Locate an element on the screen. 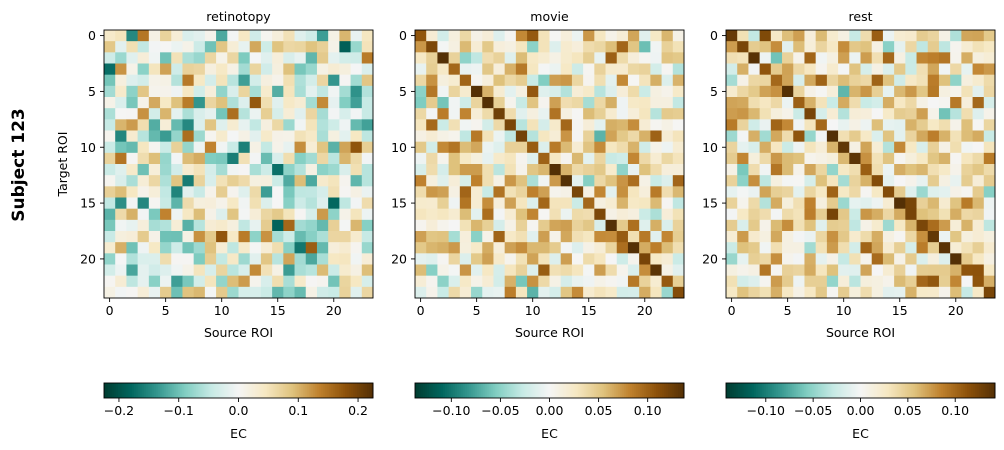 This screenshot has height=450, width=1004. colorbar-label: EC is located at coordinates (549, 433).